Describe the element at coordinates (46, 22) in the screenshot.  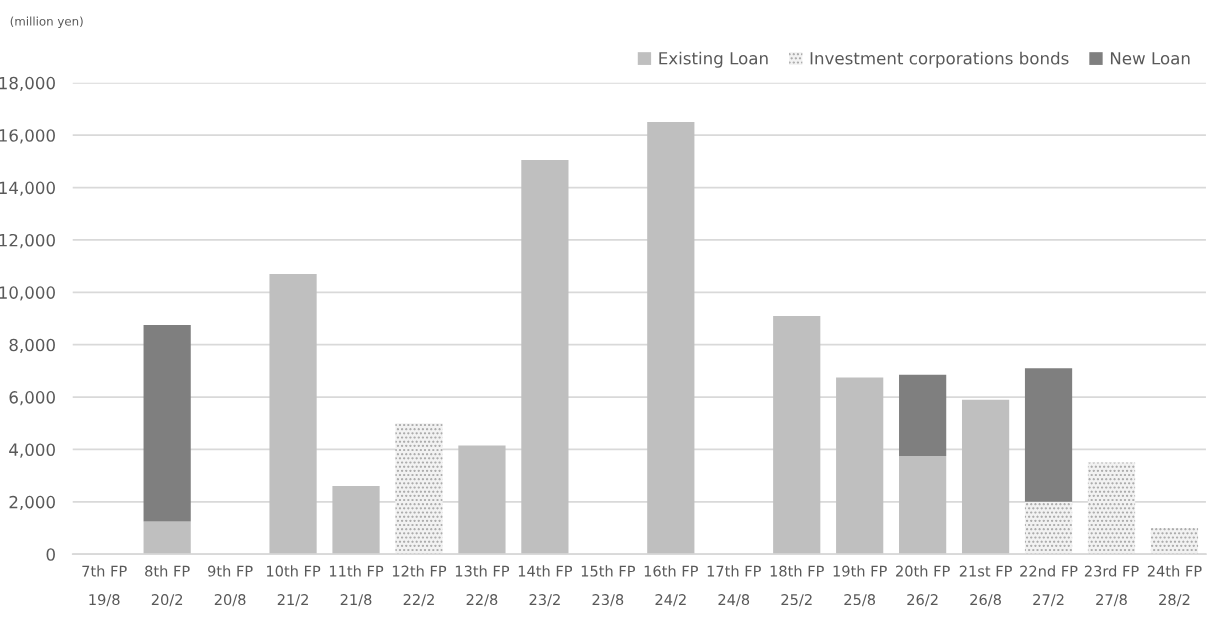
I see `y-axis-title: (million yen)` at that location.